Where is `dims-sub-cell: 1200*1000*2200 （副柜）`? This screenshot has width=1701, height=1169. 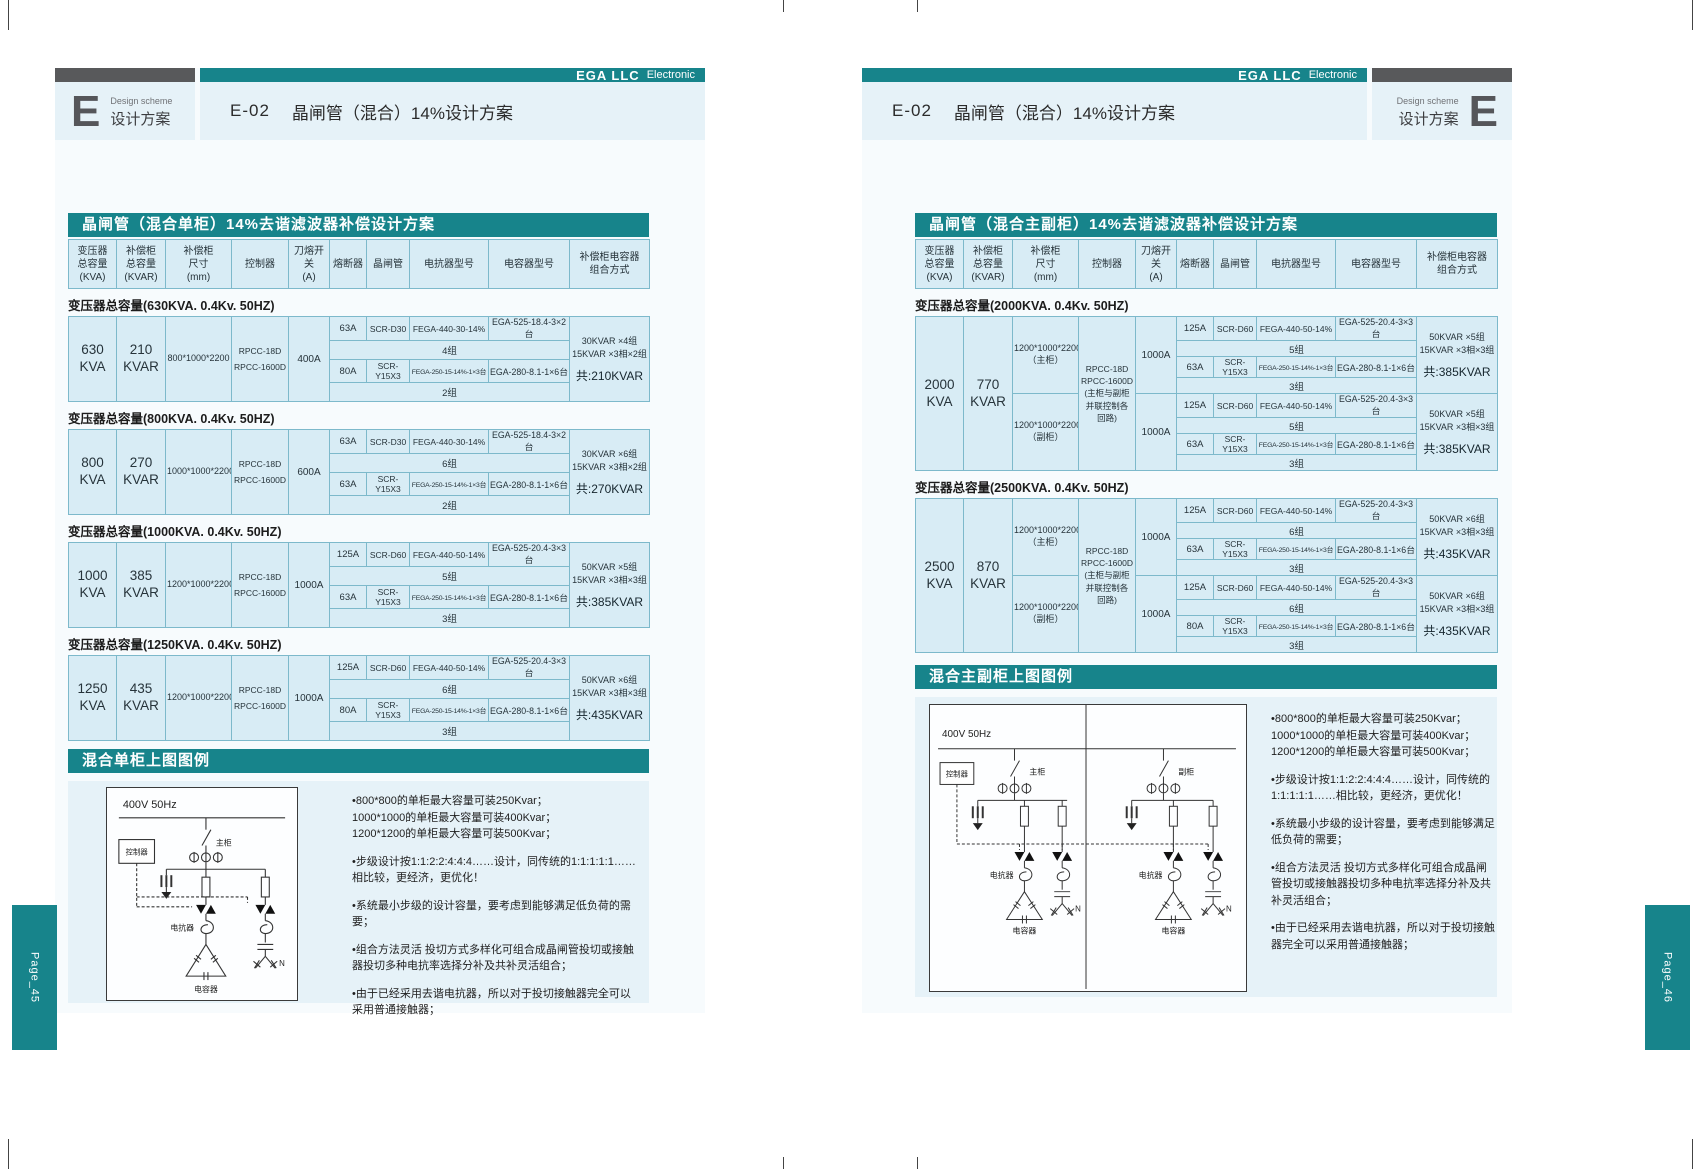 dims-sub-cell: 1200*1000*2200 （副柜） is located at coordinates (1045, 432).